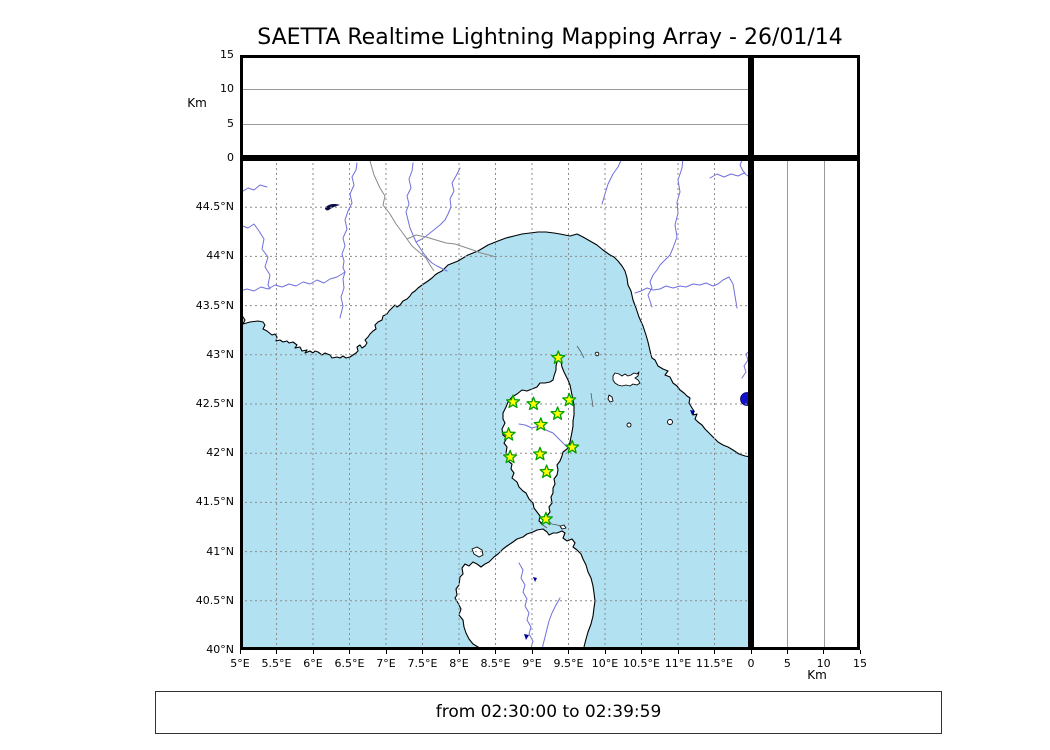 Image resolution: width=1050 pixels, height=750 pixels. What do you see at coordinates (386, 663) in the screenshot?
I see `lon-tick-label: 7°E` at bounding box center [386, 663].